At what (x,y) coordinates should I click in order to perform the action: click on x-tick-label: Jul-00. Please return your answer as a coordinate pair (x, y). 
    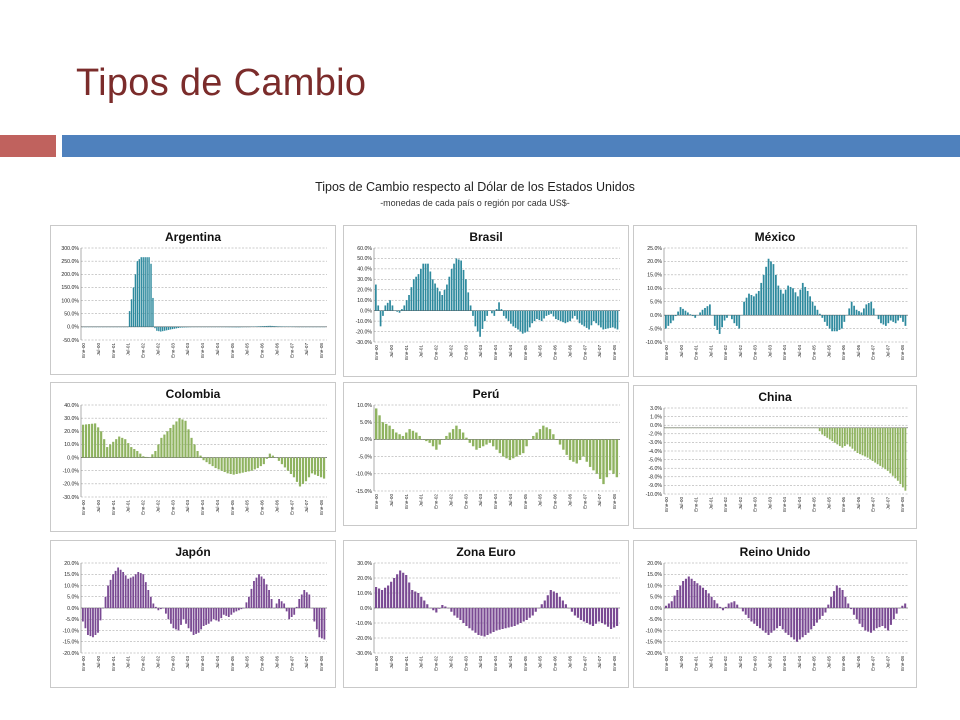
    Looking at the image, I should click on (681, 351).